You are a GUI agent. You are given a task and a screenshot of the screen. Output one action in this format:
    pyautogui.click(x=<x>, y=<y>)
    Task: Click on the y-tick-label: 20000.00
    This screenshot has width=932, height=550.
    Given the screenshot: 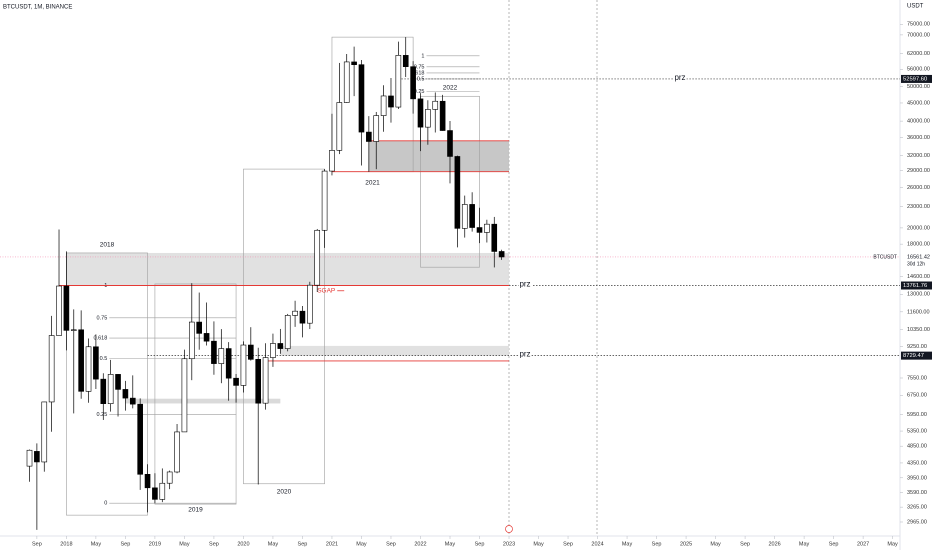 What is the action you would take?
    pyautogui.click(x=918, y=228)
    